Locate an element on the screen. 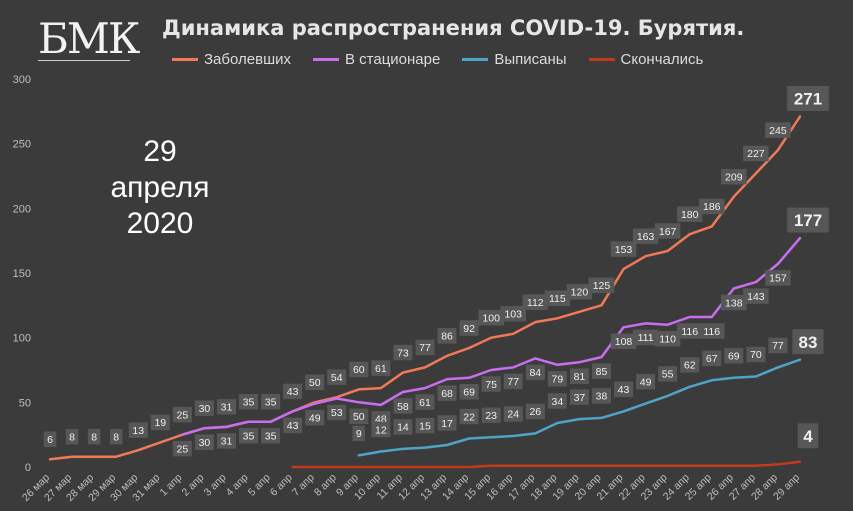 This screenshot has height=511, width=853. y-tick-label: 0 is located at coordinates (28, 468).